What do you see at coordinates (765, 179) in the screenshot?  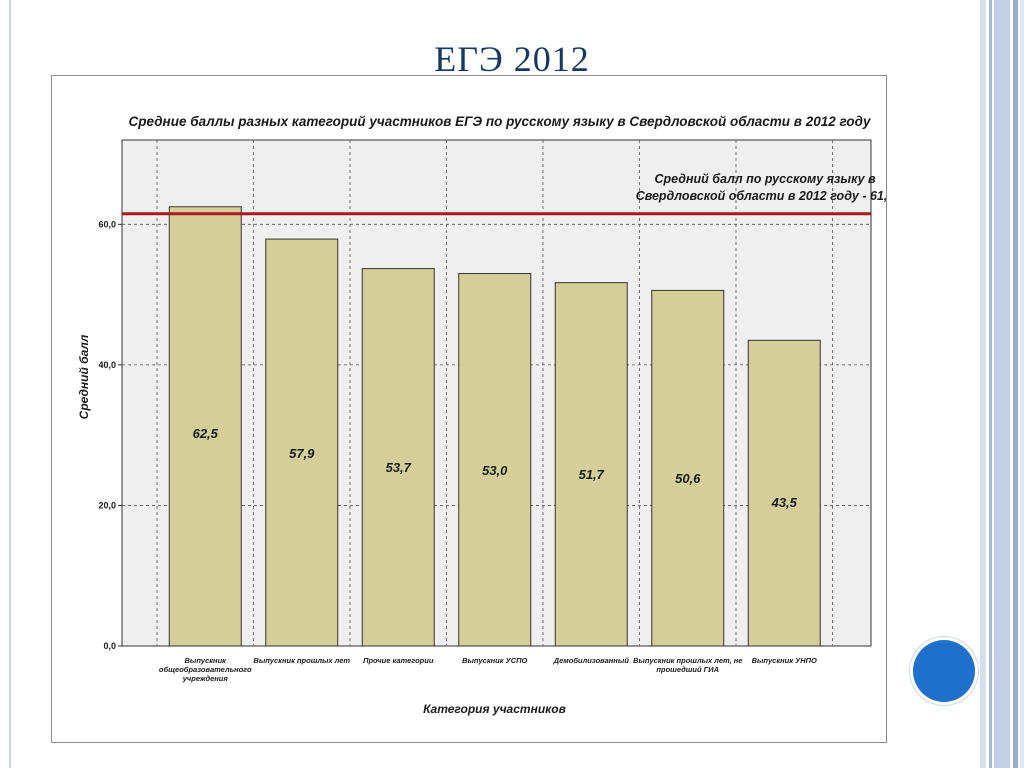 I see `reference-line-label-line: Средний балл по русскому языку в` at bounding box center [765, 179].